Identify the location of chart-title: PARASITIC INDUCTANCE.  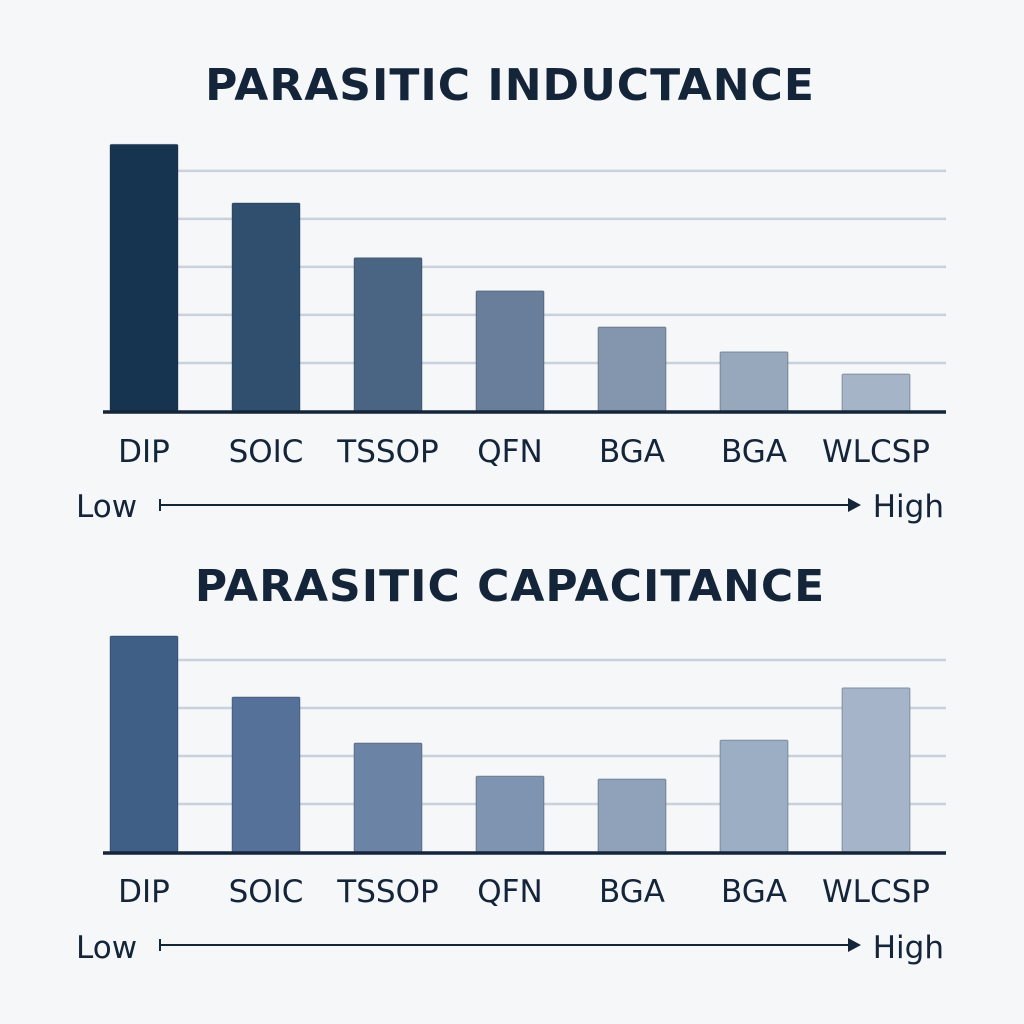
(510, 85).